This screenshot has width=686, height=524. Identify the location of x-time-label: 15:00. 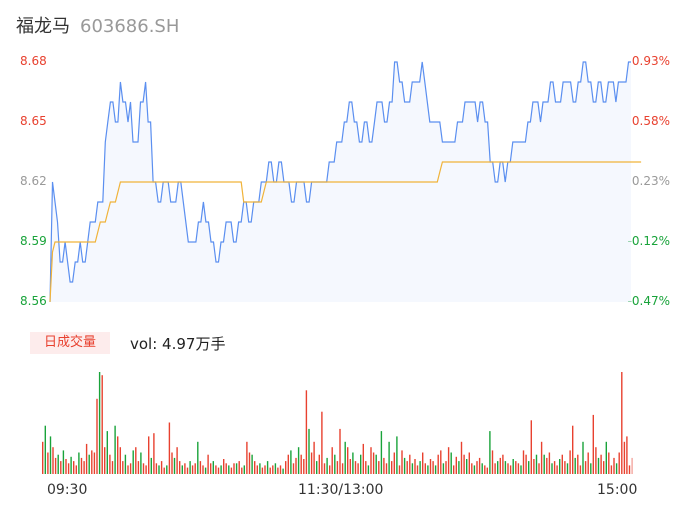
(617, 490).